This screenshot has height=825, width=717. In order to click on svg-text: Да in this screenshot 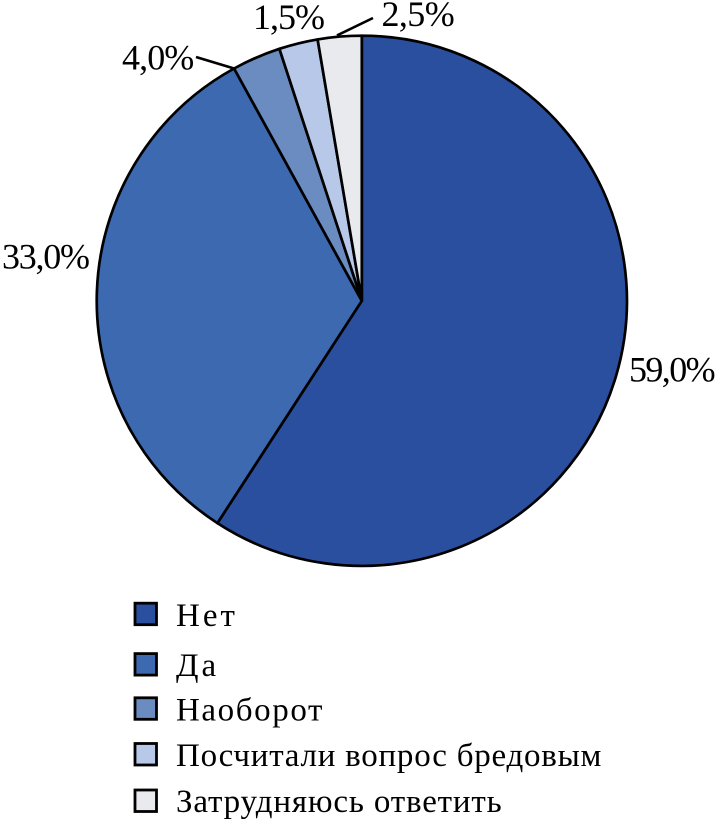, I will do `click(197, 666)`.